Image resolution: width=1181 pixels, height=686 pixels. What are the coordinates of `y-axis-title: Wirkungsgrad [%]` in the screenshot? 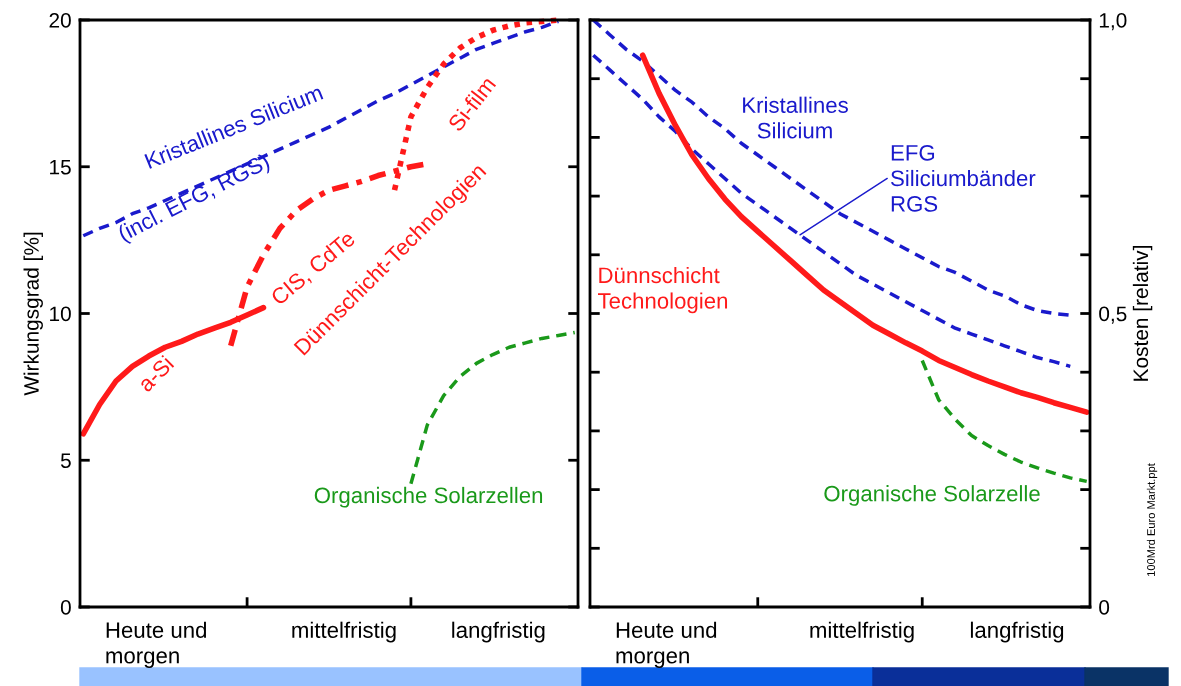 It's located at (33, 314).